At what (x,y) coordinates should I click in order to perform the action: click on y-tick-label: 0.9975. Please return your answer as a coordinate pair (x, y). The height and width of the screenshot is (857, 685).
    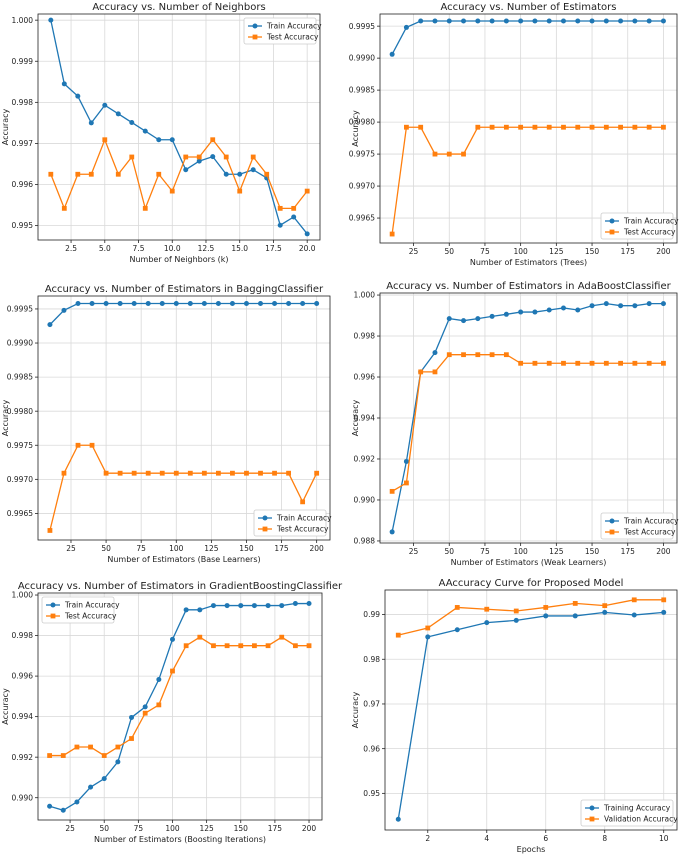
    Looking at the image, I should click on (20, 445).